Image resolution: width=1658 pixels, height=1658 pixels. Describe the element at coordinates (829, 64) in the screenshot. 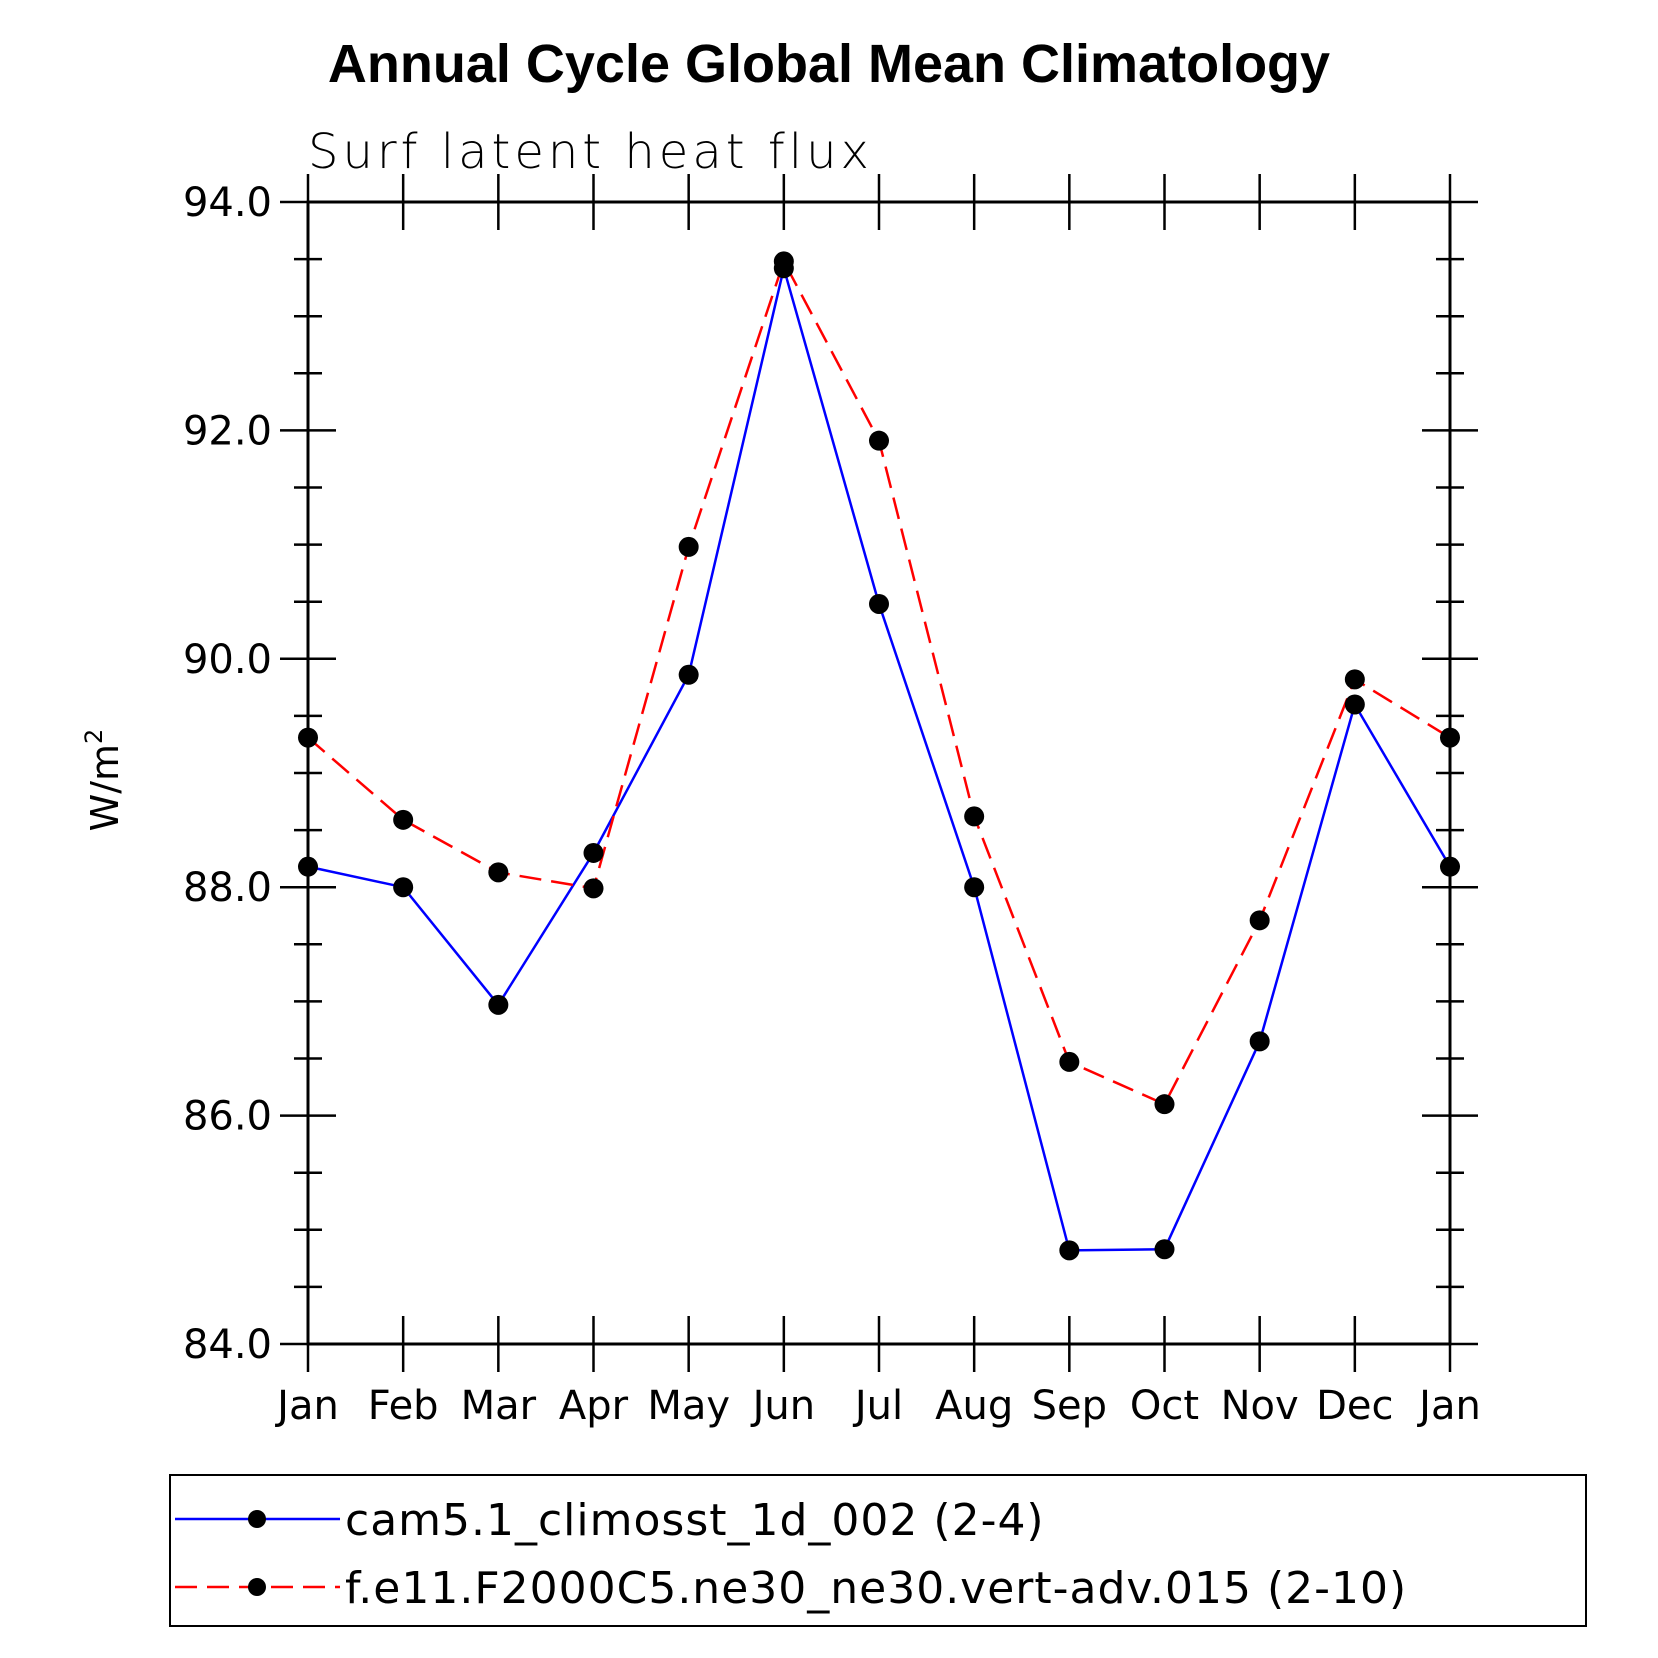

I see `chart-title: Annual Cycle Global Mean Climatology` at that location.